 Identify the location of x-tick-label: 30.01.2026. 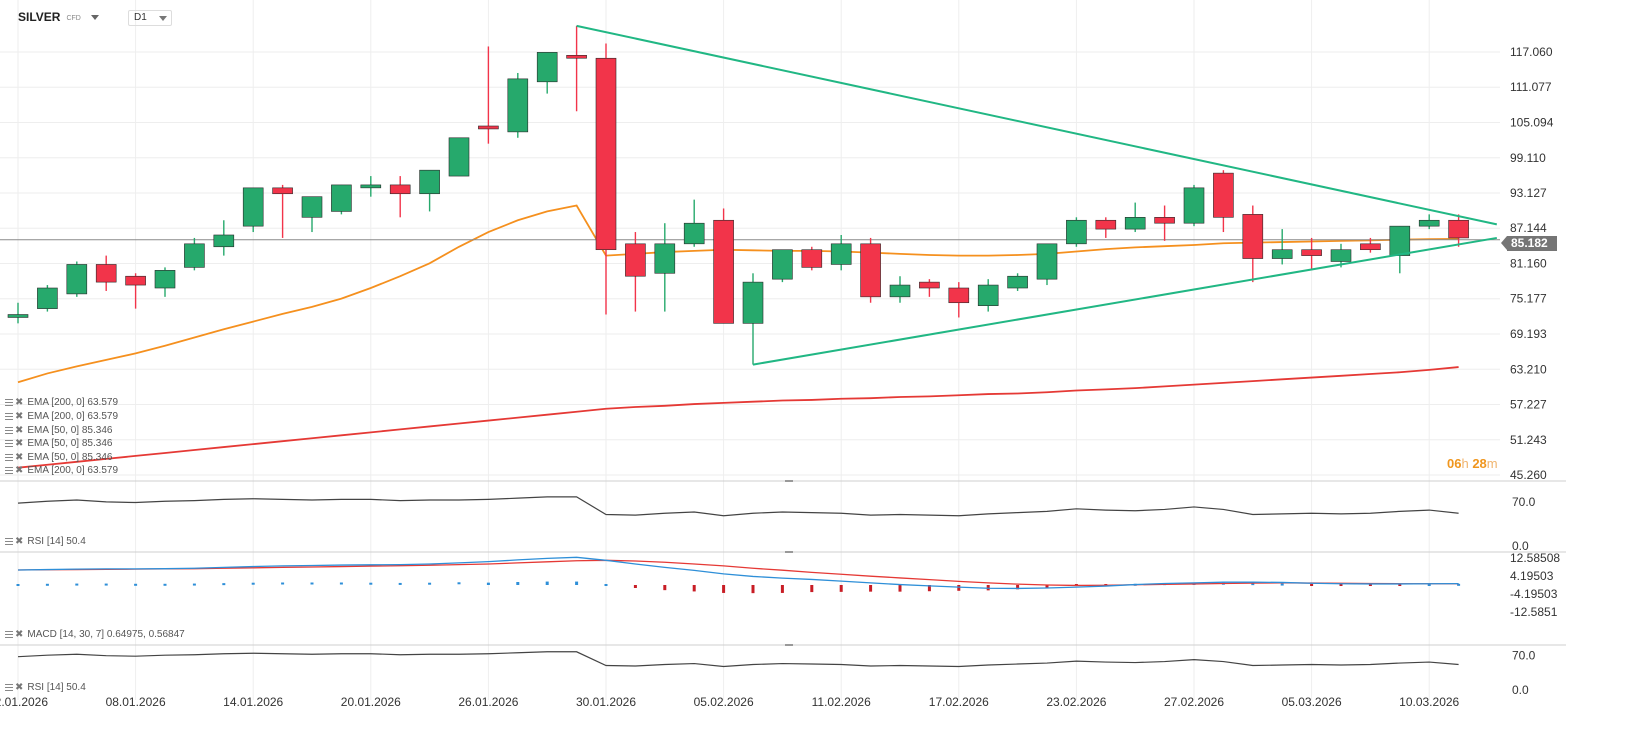
(606, 702).